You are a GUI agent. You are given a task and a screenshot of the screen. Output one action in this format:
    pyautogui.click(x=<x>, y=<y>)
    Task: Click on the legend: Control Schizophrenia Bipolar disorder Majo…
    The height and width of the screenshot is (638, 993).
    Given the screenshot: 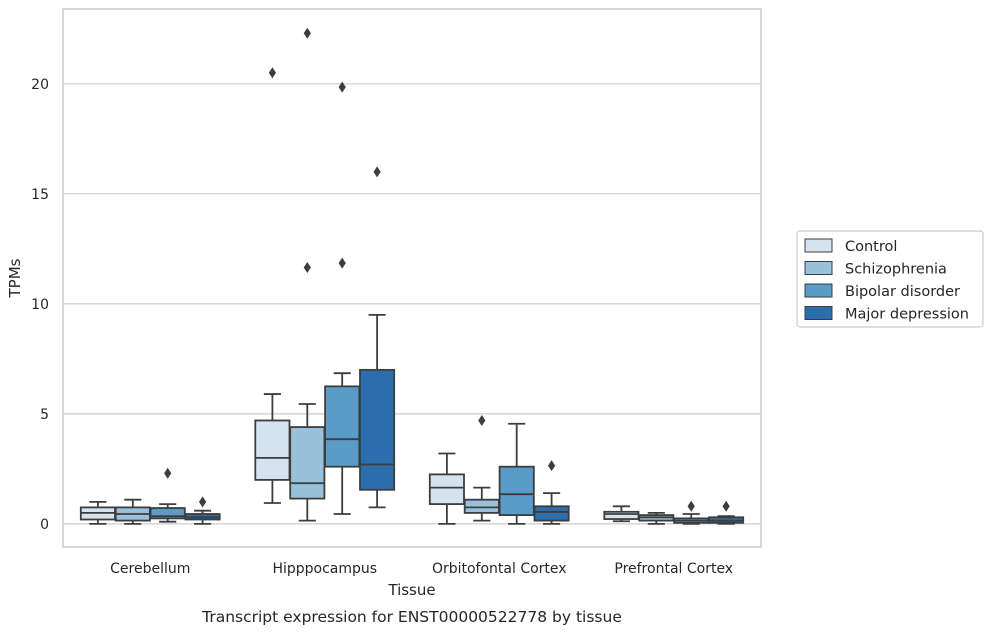 What is the action you would take?
    pyautogui.click(x=890, y=279)
    